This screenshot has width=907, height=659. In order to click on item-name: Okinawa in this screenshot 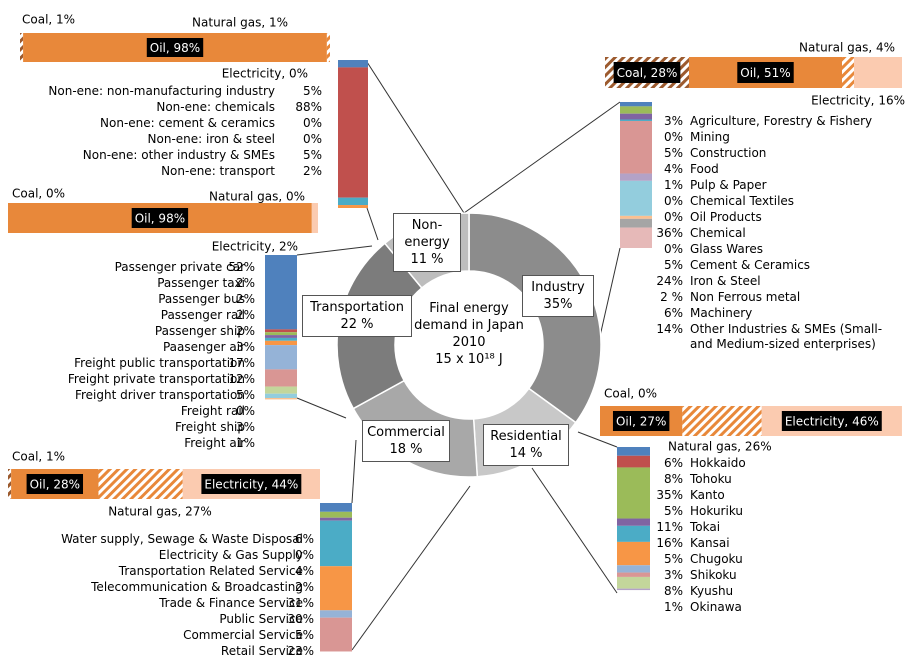, I will do `click(716, 607)`.